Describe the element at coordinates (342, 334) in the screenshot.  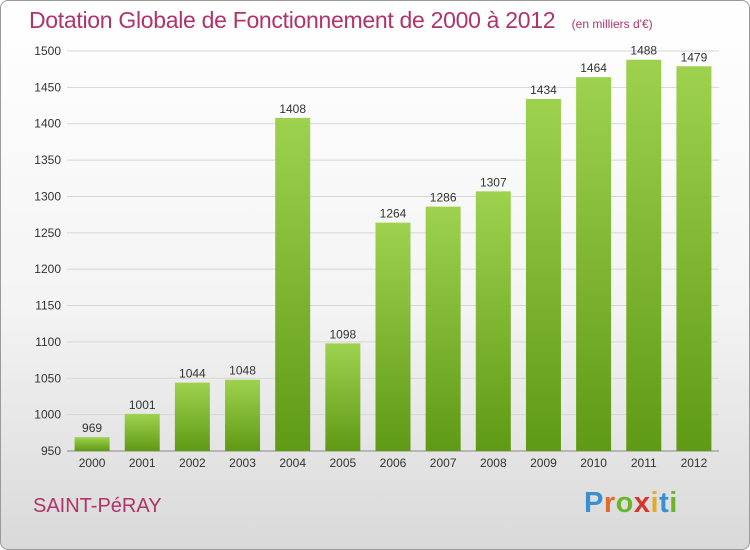
I see `data-label: 1098` at that location.